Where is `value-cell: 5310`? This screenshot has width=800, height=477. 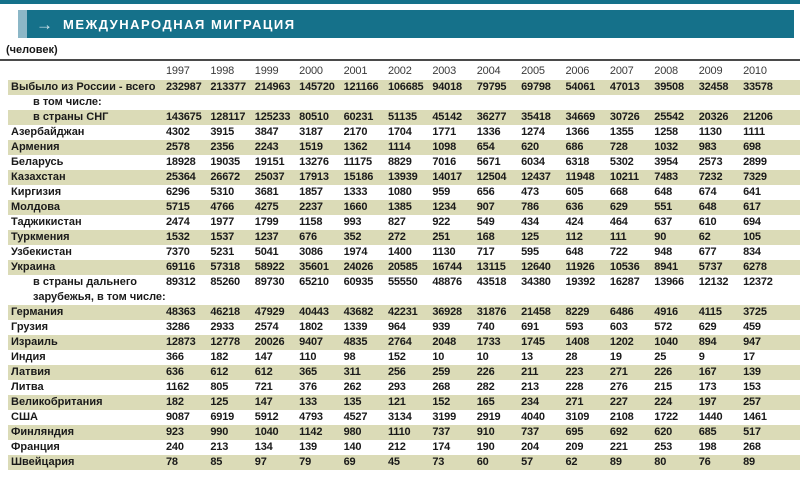
value-cell: 5310 is located at coordinates (222, 192).